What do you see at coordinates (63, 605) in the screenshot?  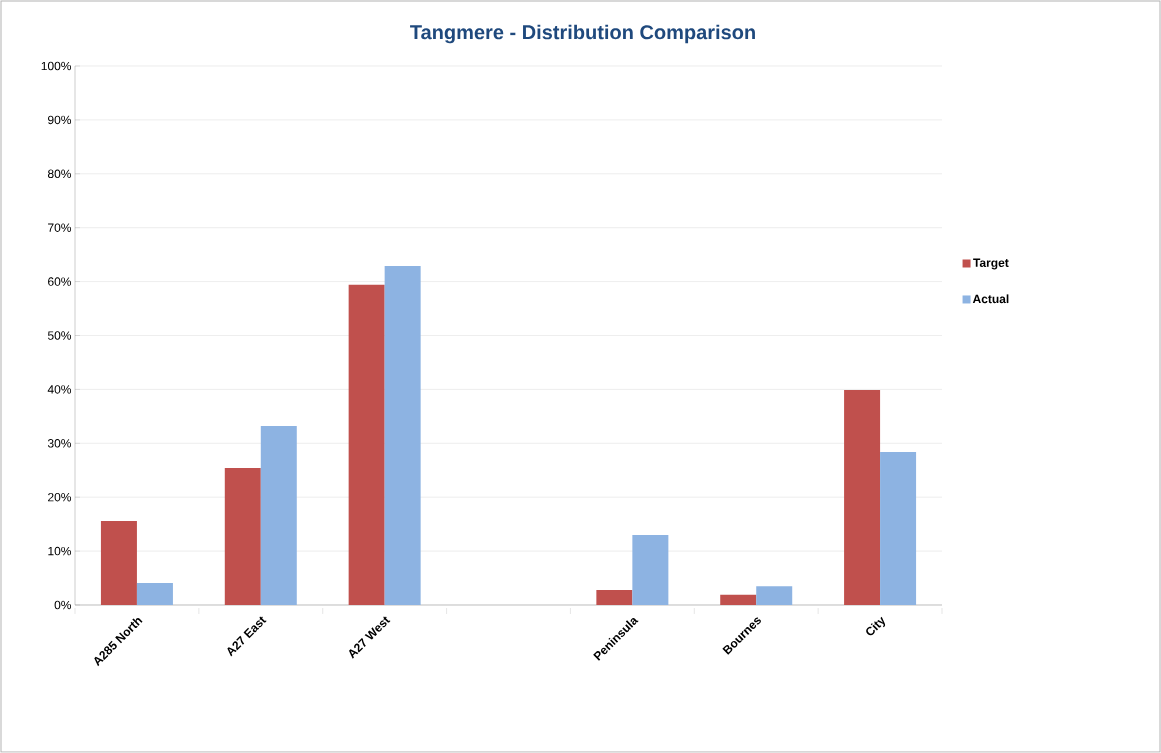 I see `y-tick-label: 0%` at bounding box center [63, 605].